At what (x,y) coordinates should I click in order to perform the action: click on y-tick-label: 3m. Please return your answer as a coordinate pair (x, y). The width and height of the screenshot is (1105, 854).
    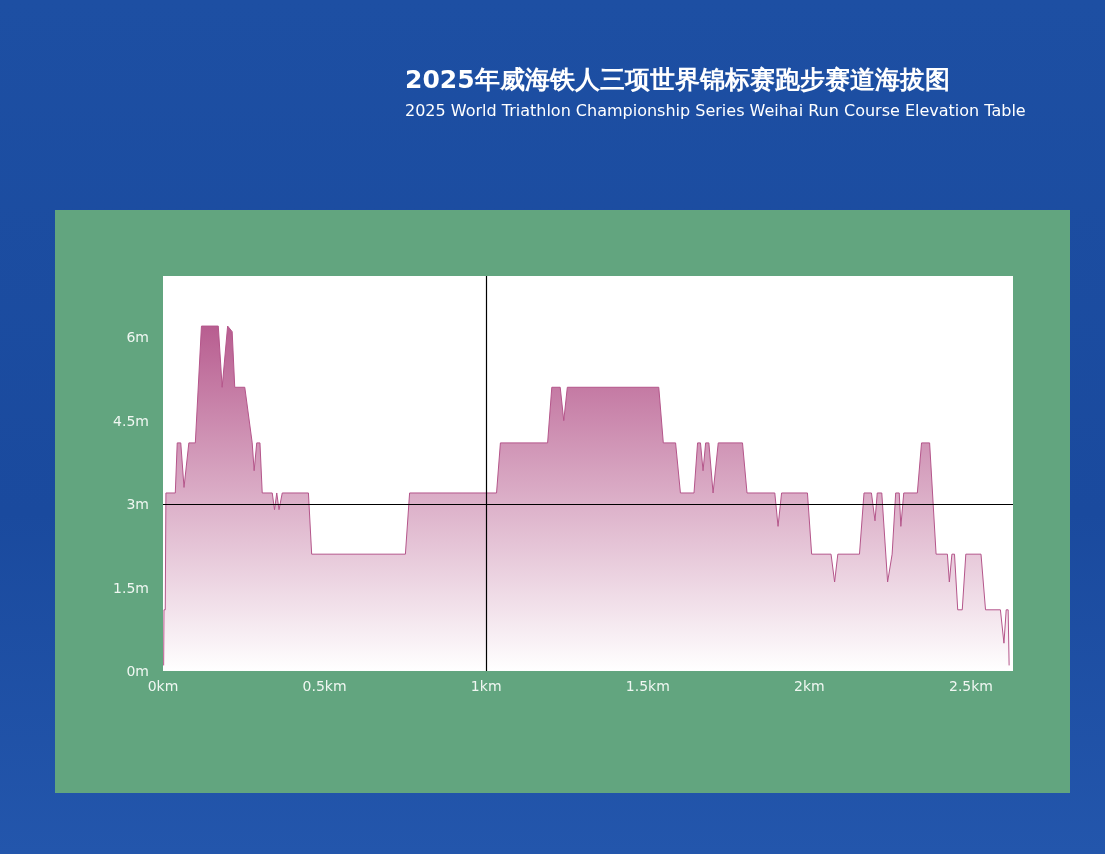
    Looking at the image, I should click on (137, 504).